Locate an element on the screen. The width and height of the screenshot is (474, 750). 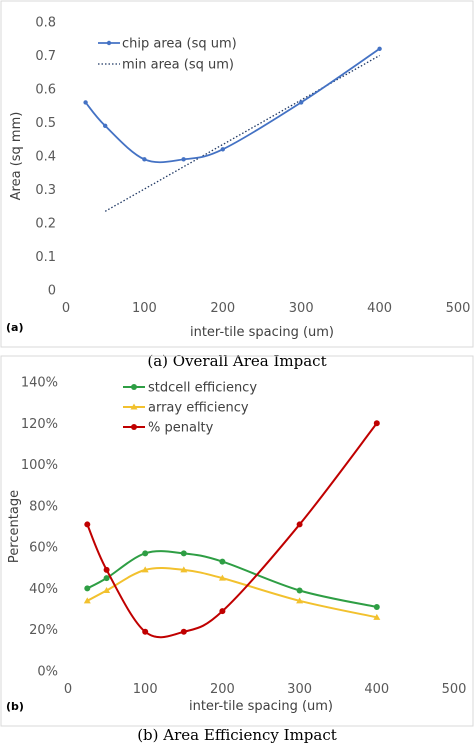
series-line-min-area is located at coordinates (242, 133).